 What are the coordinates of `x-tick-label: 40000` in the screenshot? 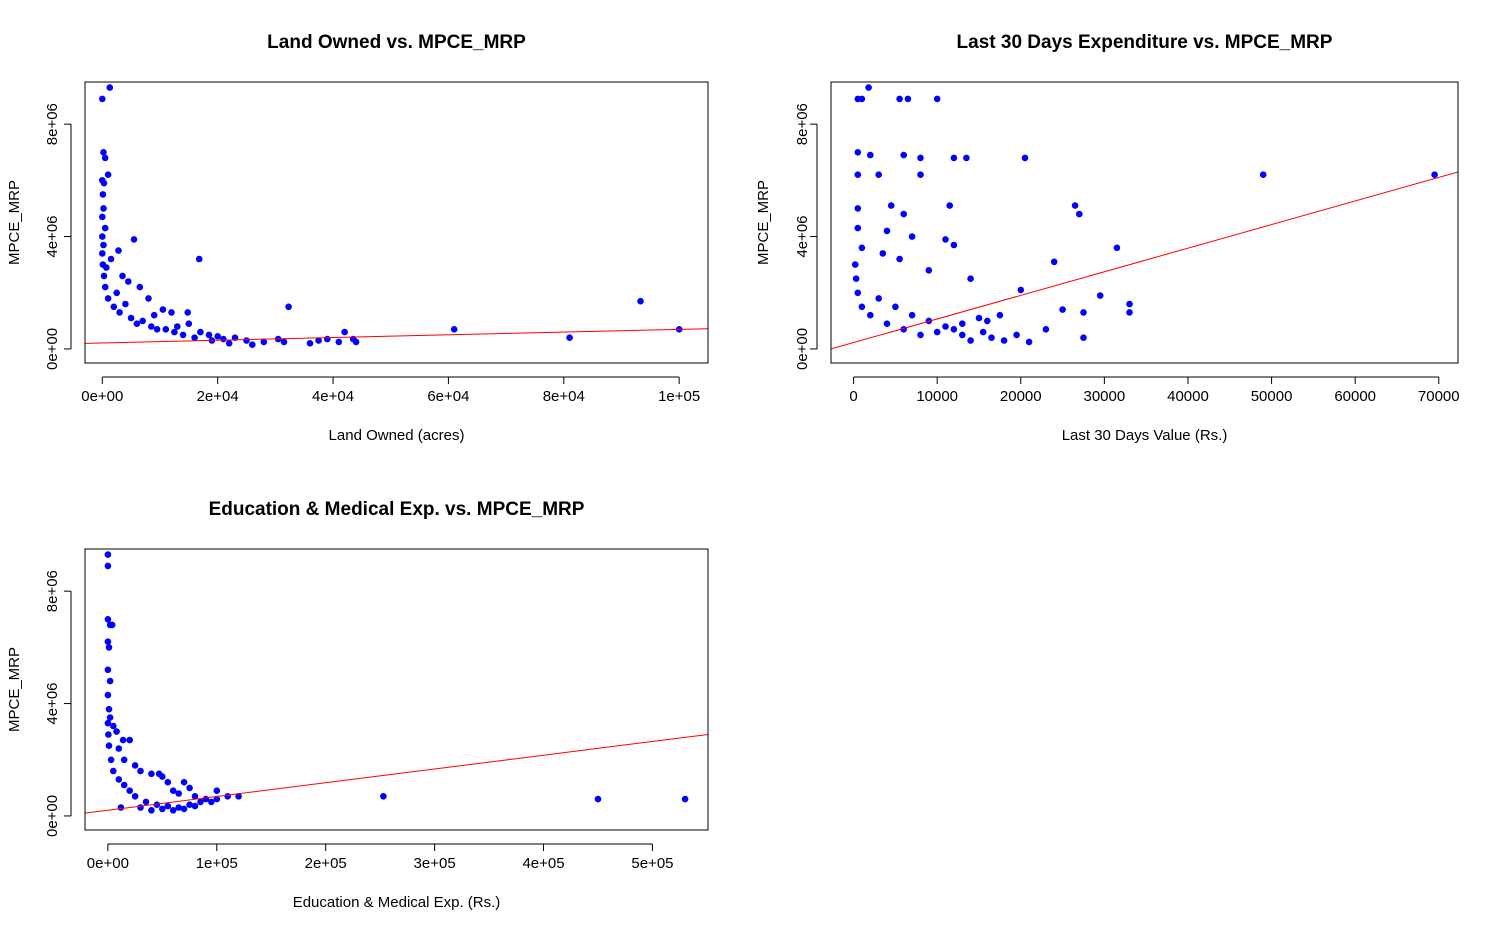 It's located at (1188, 396).